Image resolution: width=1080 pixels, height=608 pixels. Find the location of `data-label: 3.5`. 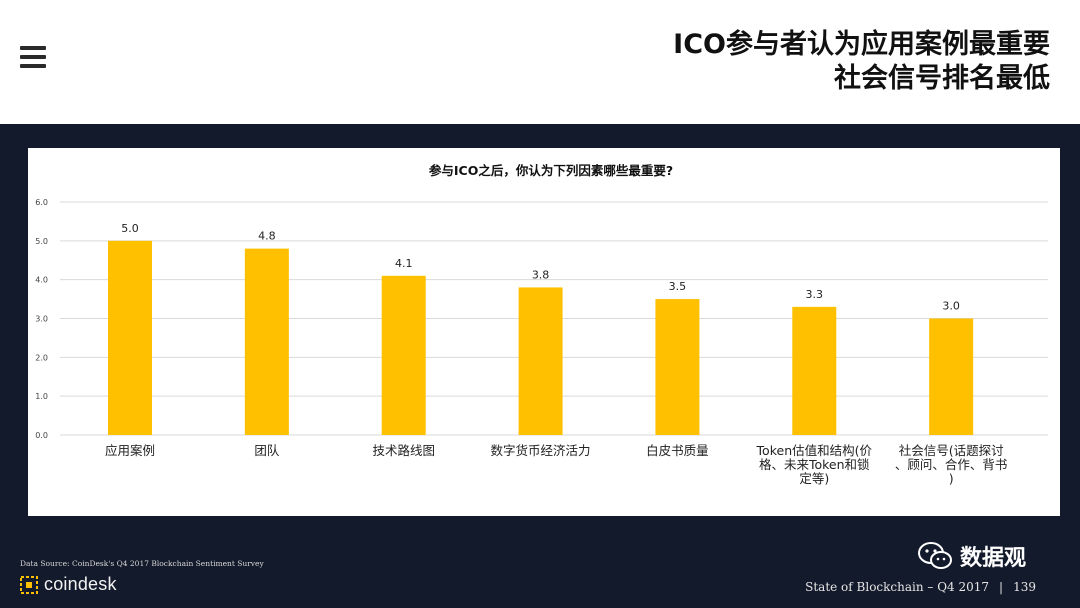

data-label: 3.5 is located at coordinates (678, 286).